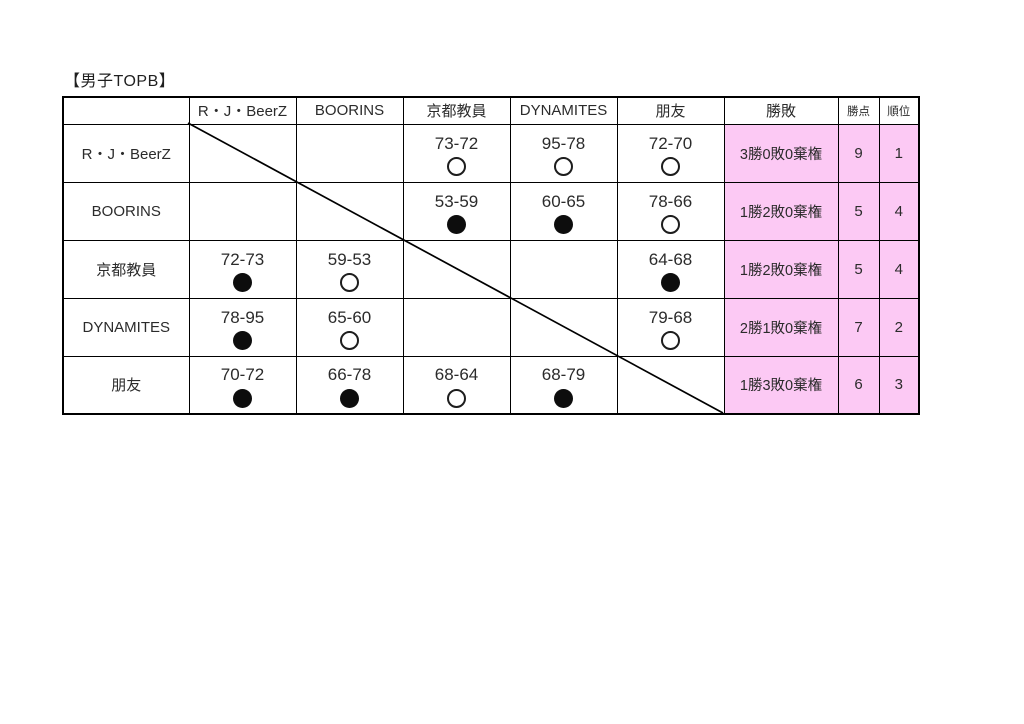 The image size is (1024, 724). I want to click on match-score: 72-73, so click(242, 259).